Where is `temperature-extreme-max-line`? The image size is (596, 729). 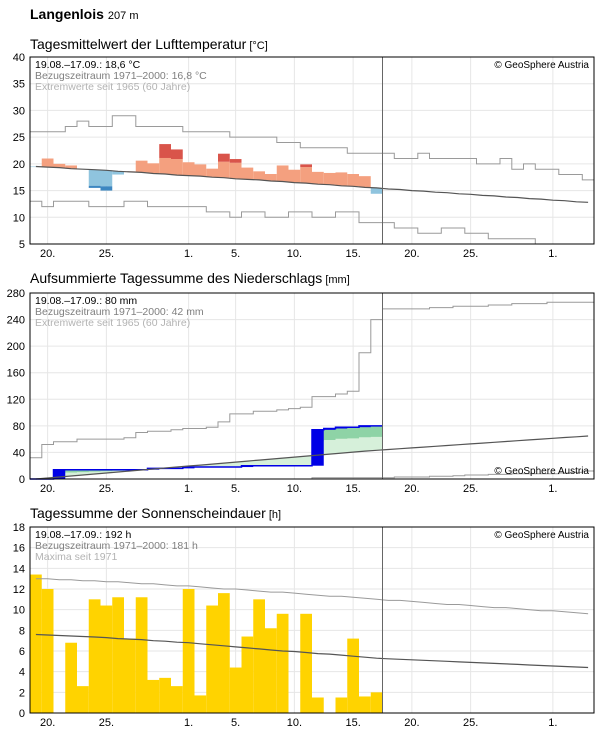 temperature-extreme-max-line is located at coordinates (312, 148).